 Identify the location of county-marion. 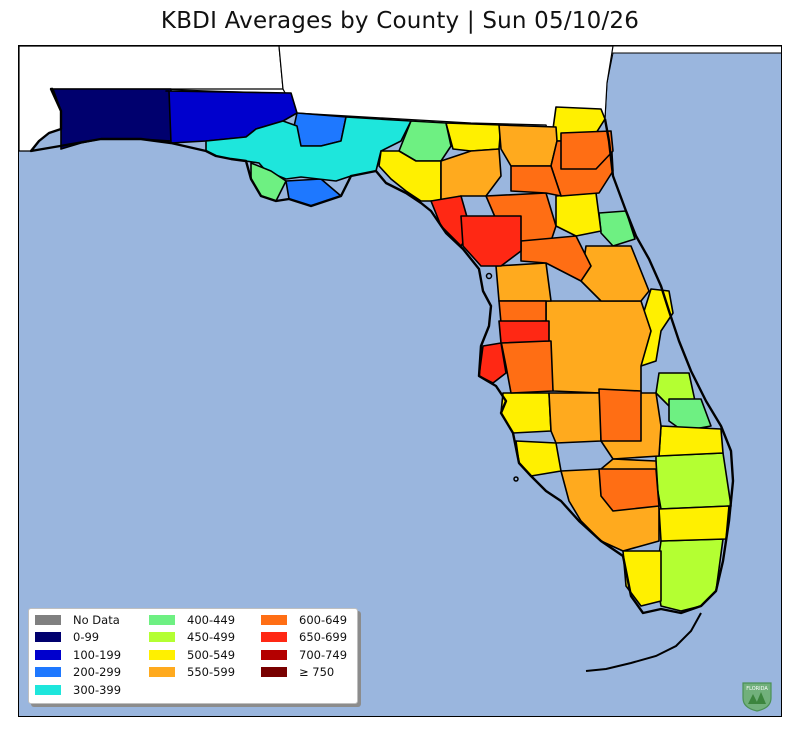
(556, 258).